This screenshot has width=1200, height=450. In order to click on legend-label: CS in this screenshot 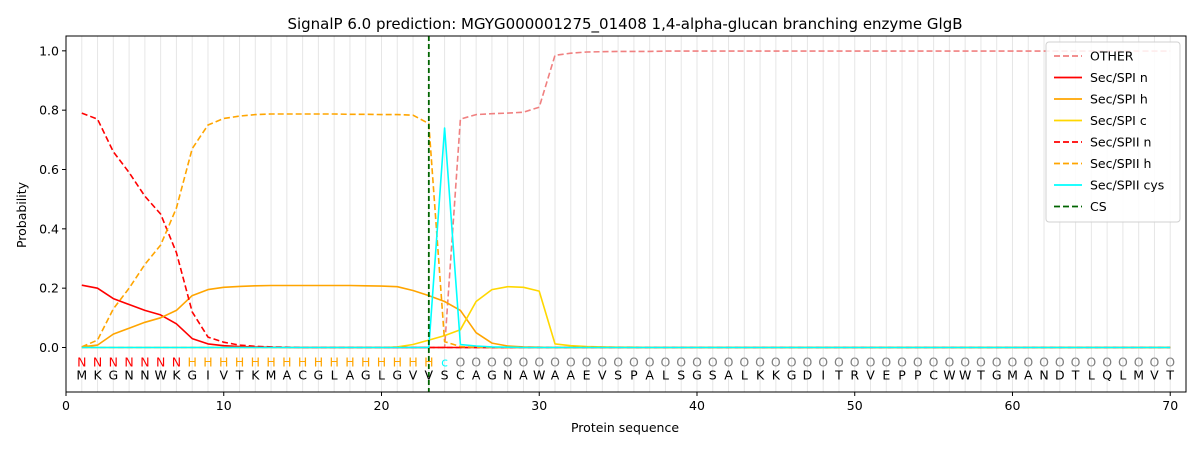, I will do `click(1098, 206)`.